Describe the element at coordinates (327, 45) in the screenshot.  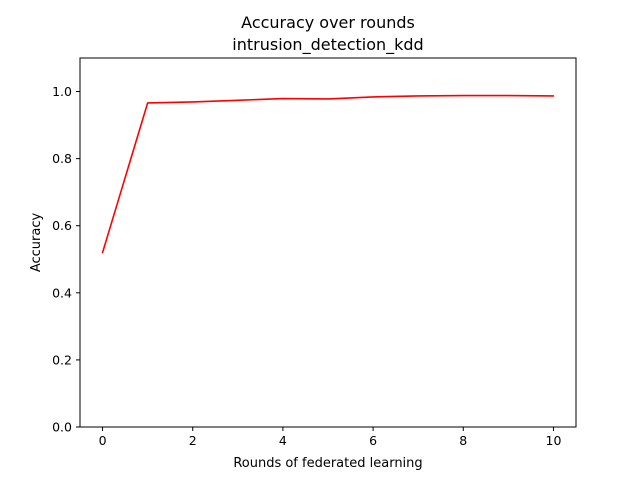
I see `chart-subtitle: intrusion_detection_kdd` at that location.